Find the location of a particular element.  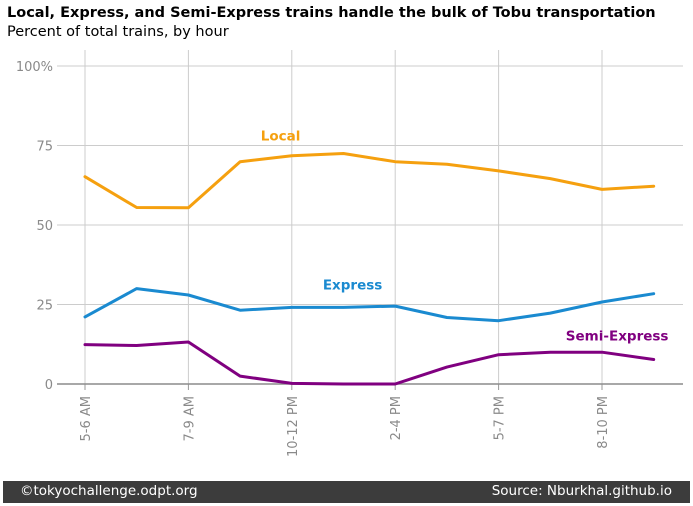

x-tick-label: 2-4 PM is located at coordinates (396, 418).